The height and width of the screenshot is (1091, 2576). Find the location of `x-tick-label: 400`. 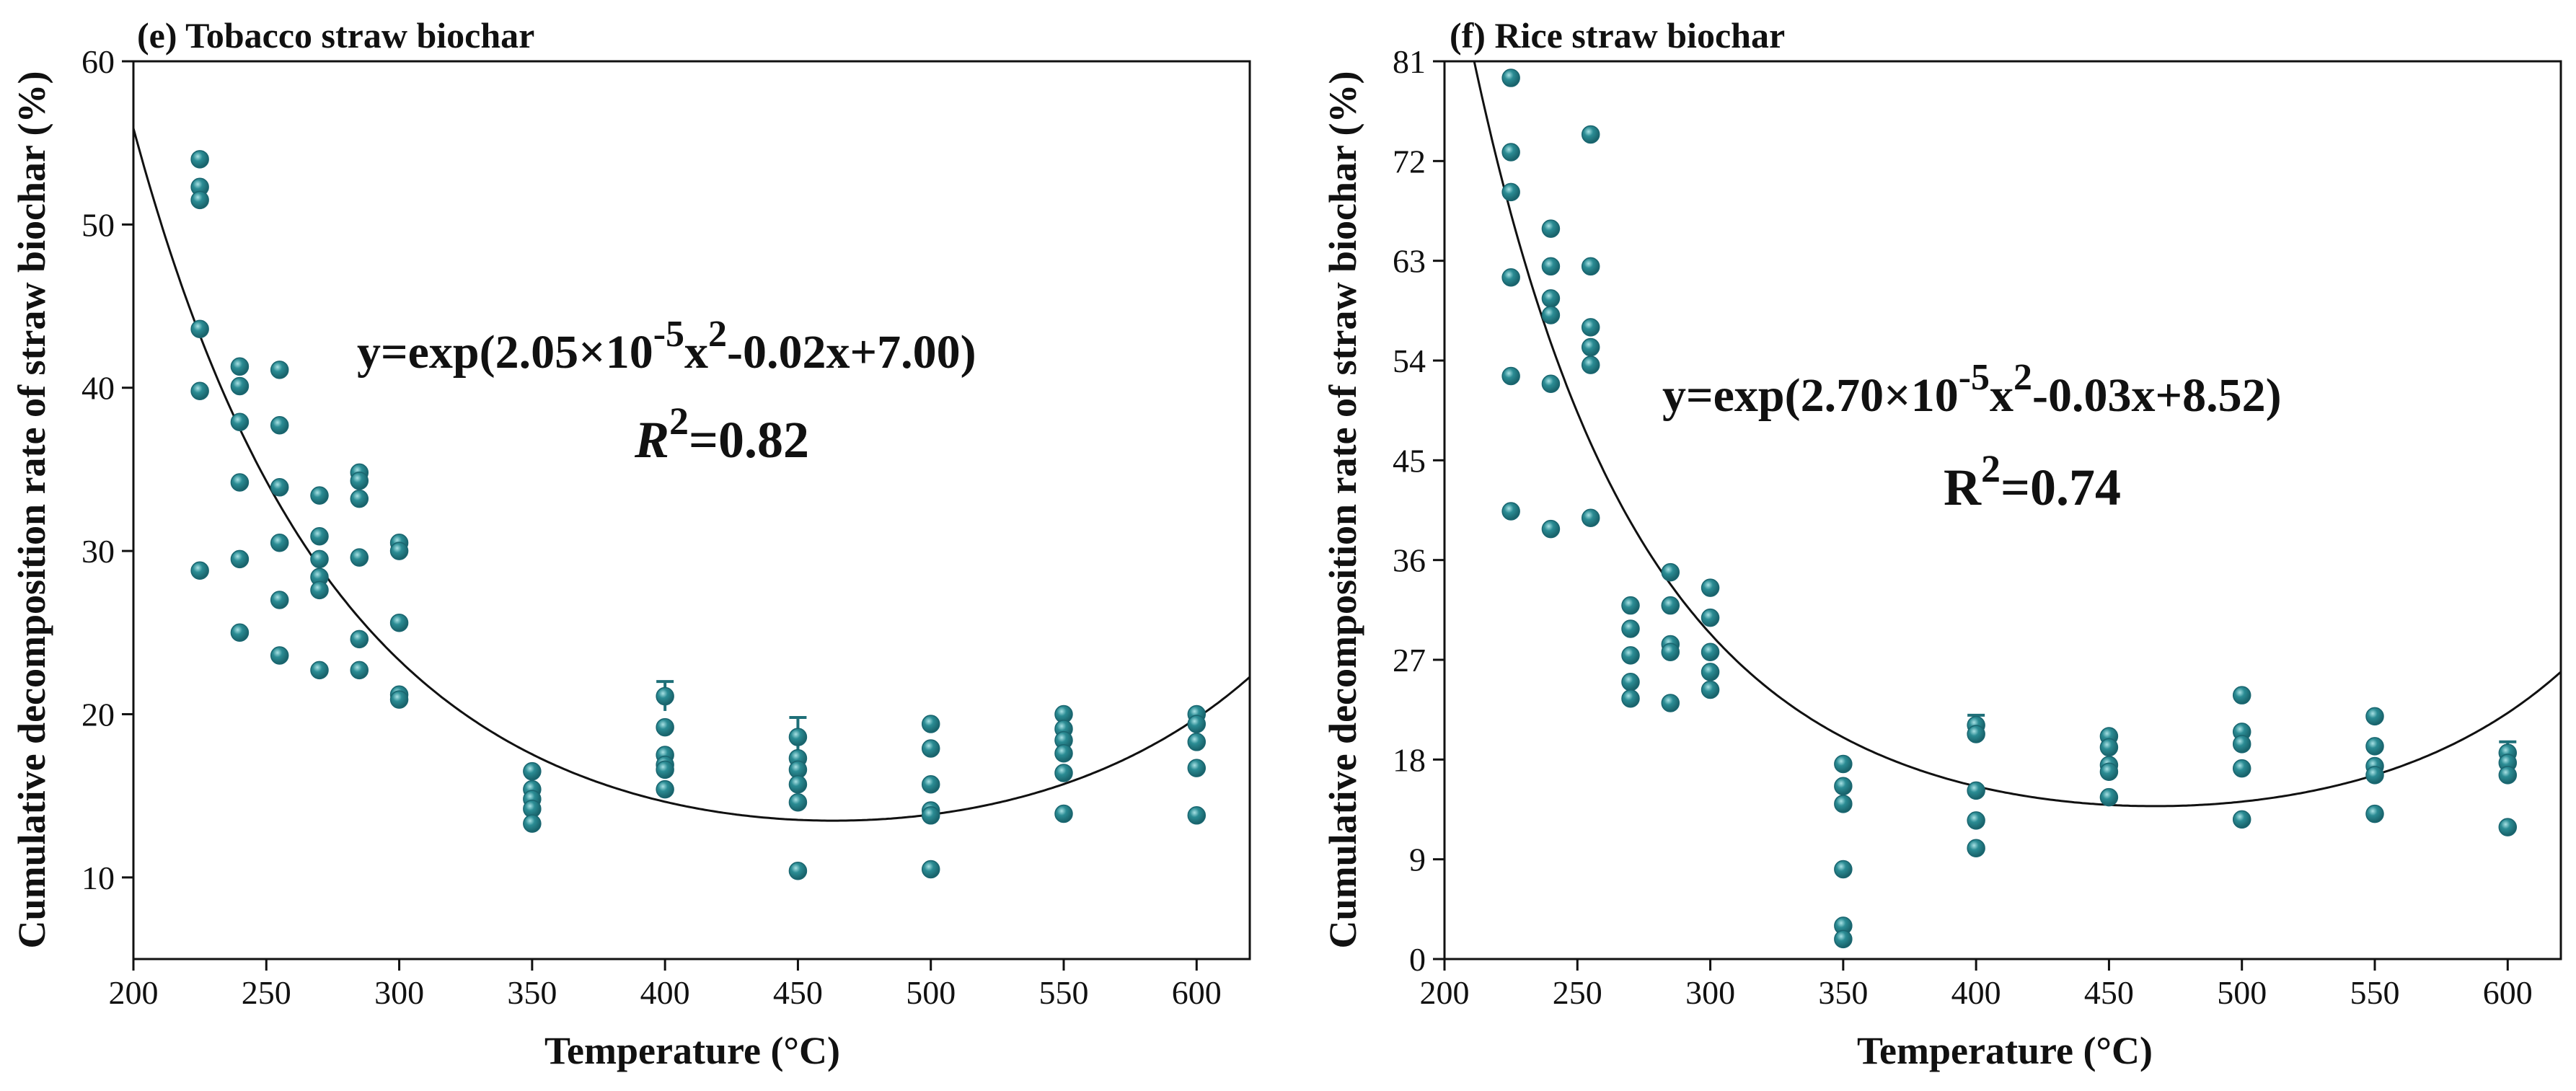

x-tick-label: 400 is located at coordinates (665, 992).